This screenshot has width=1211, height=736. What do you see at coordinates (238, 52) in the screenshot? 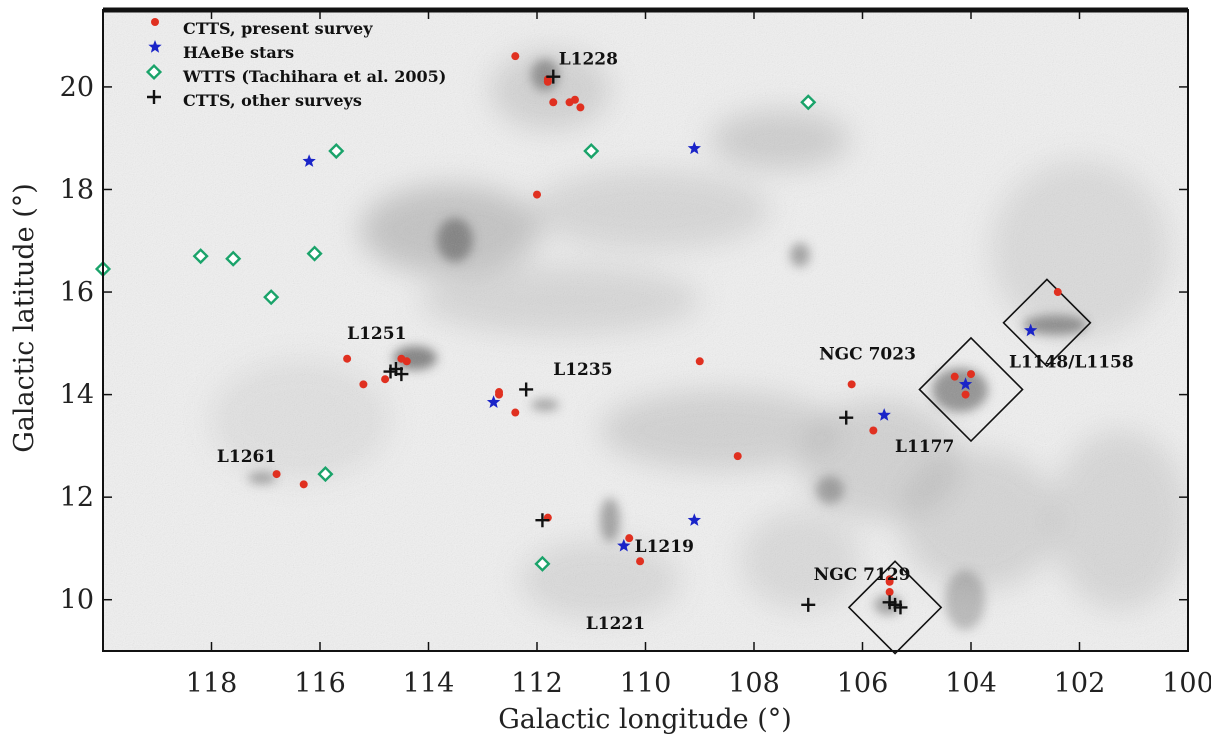
I see `legend-label: HAeBe stars` at bounding box center [238, 52].